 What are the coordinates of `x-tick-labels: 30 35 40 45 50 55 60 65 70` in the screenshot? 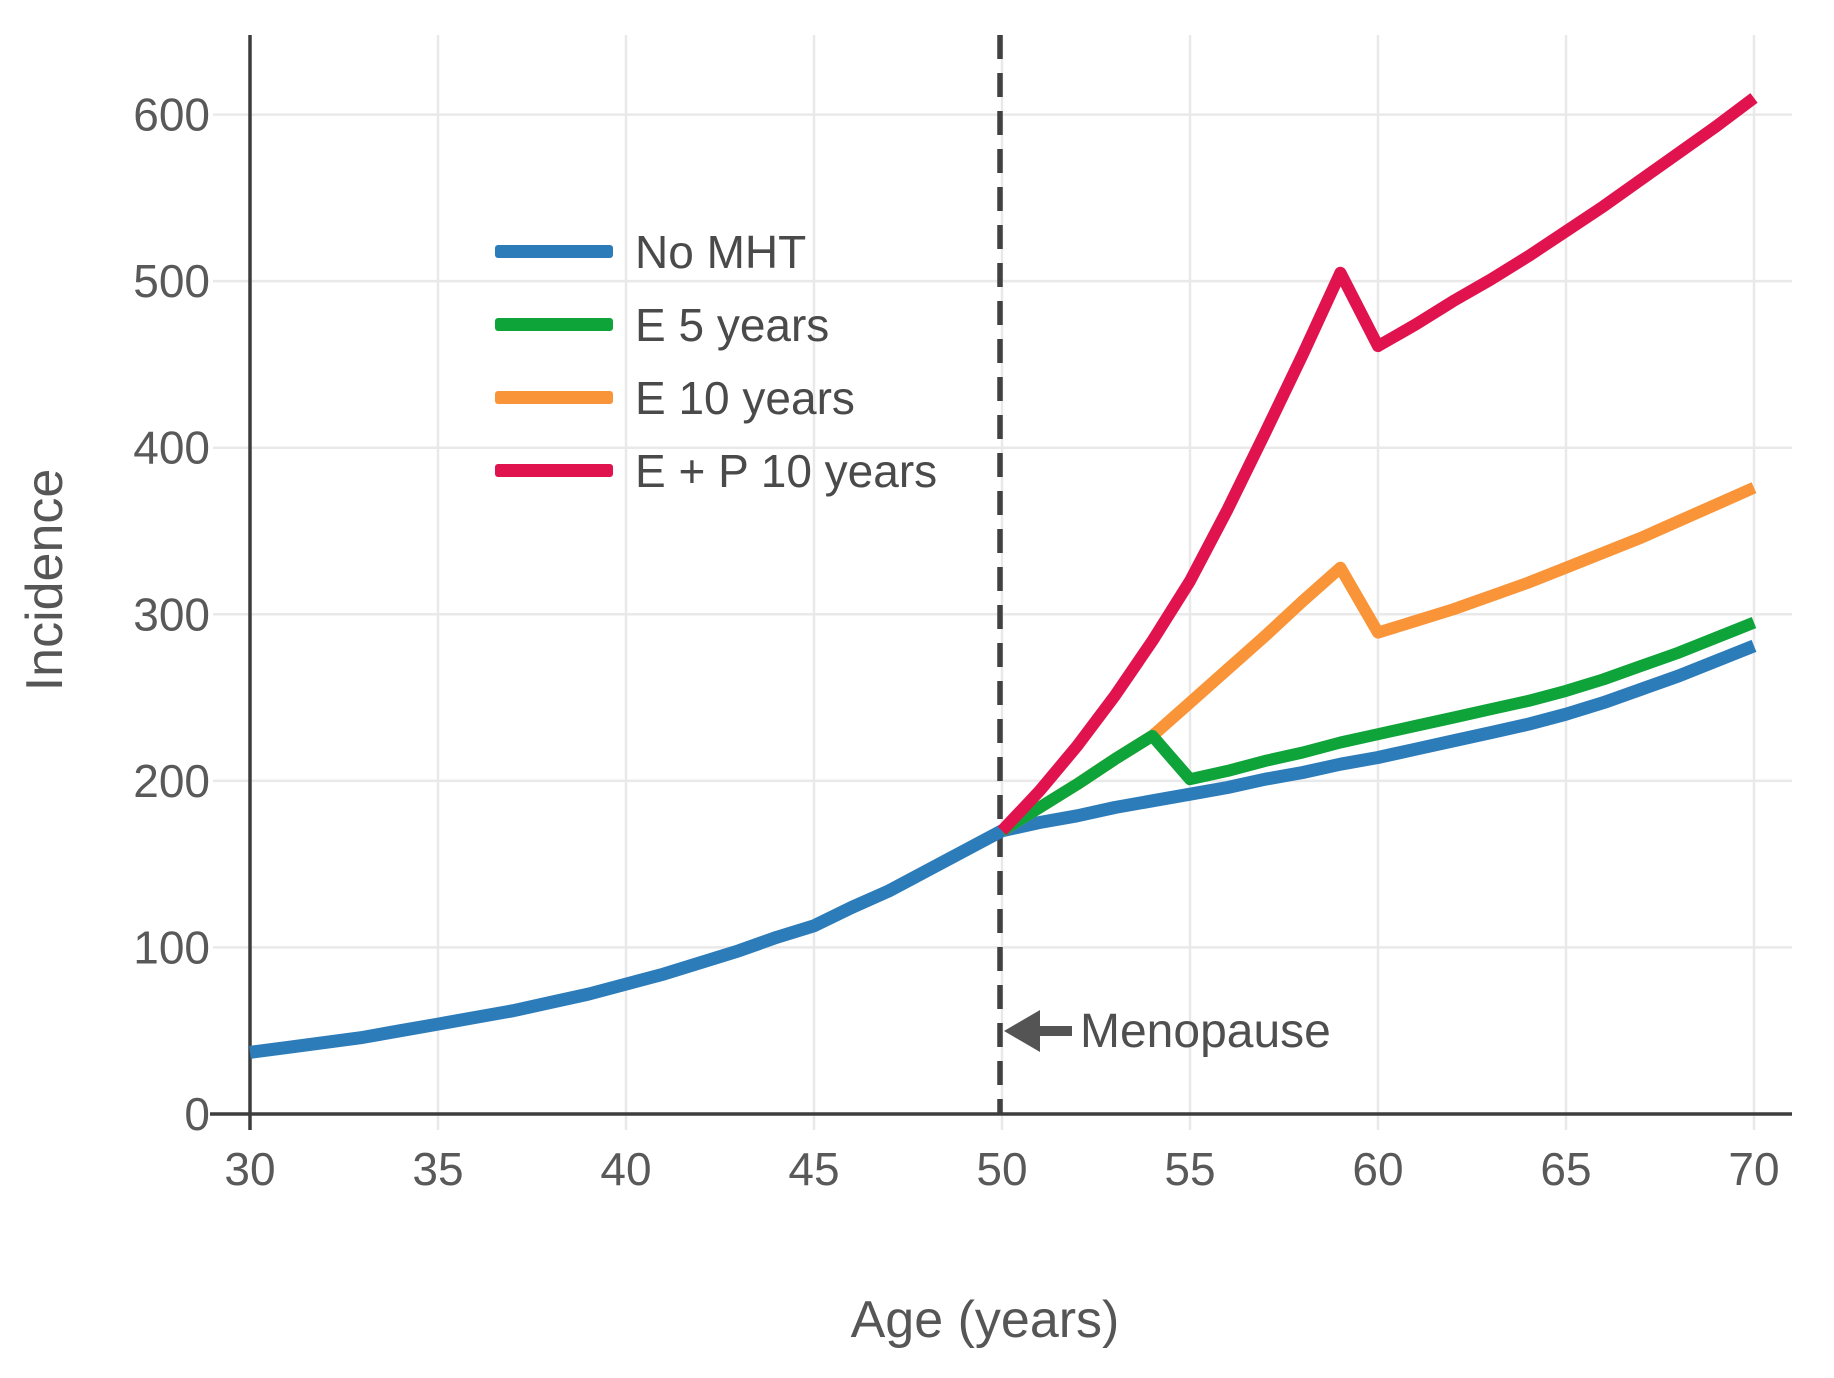 It's located at (1001, 1169).